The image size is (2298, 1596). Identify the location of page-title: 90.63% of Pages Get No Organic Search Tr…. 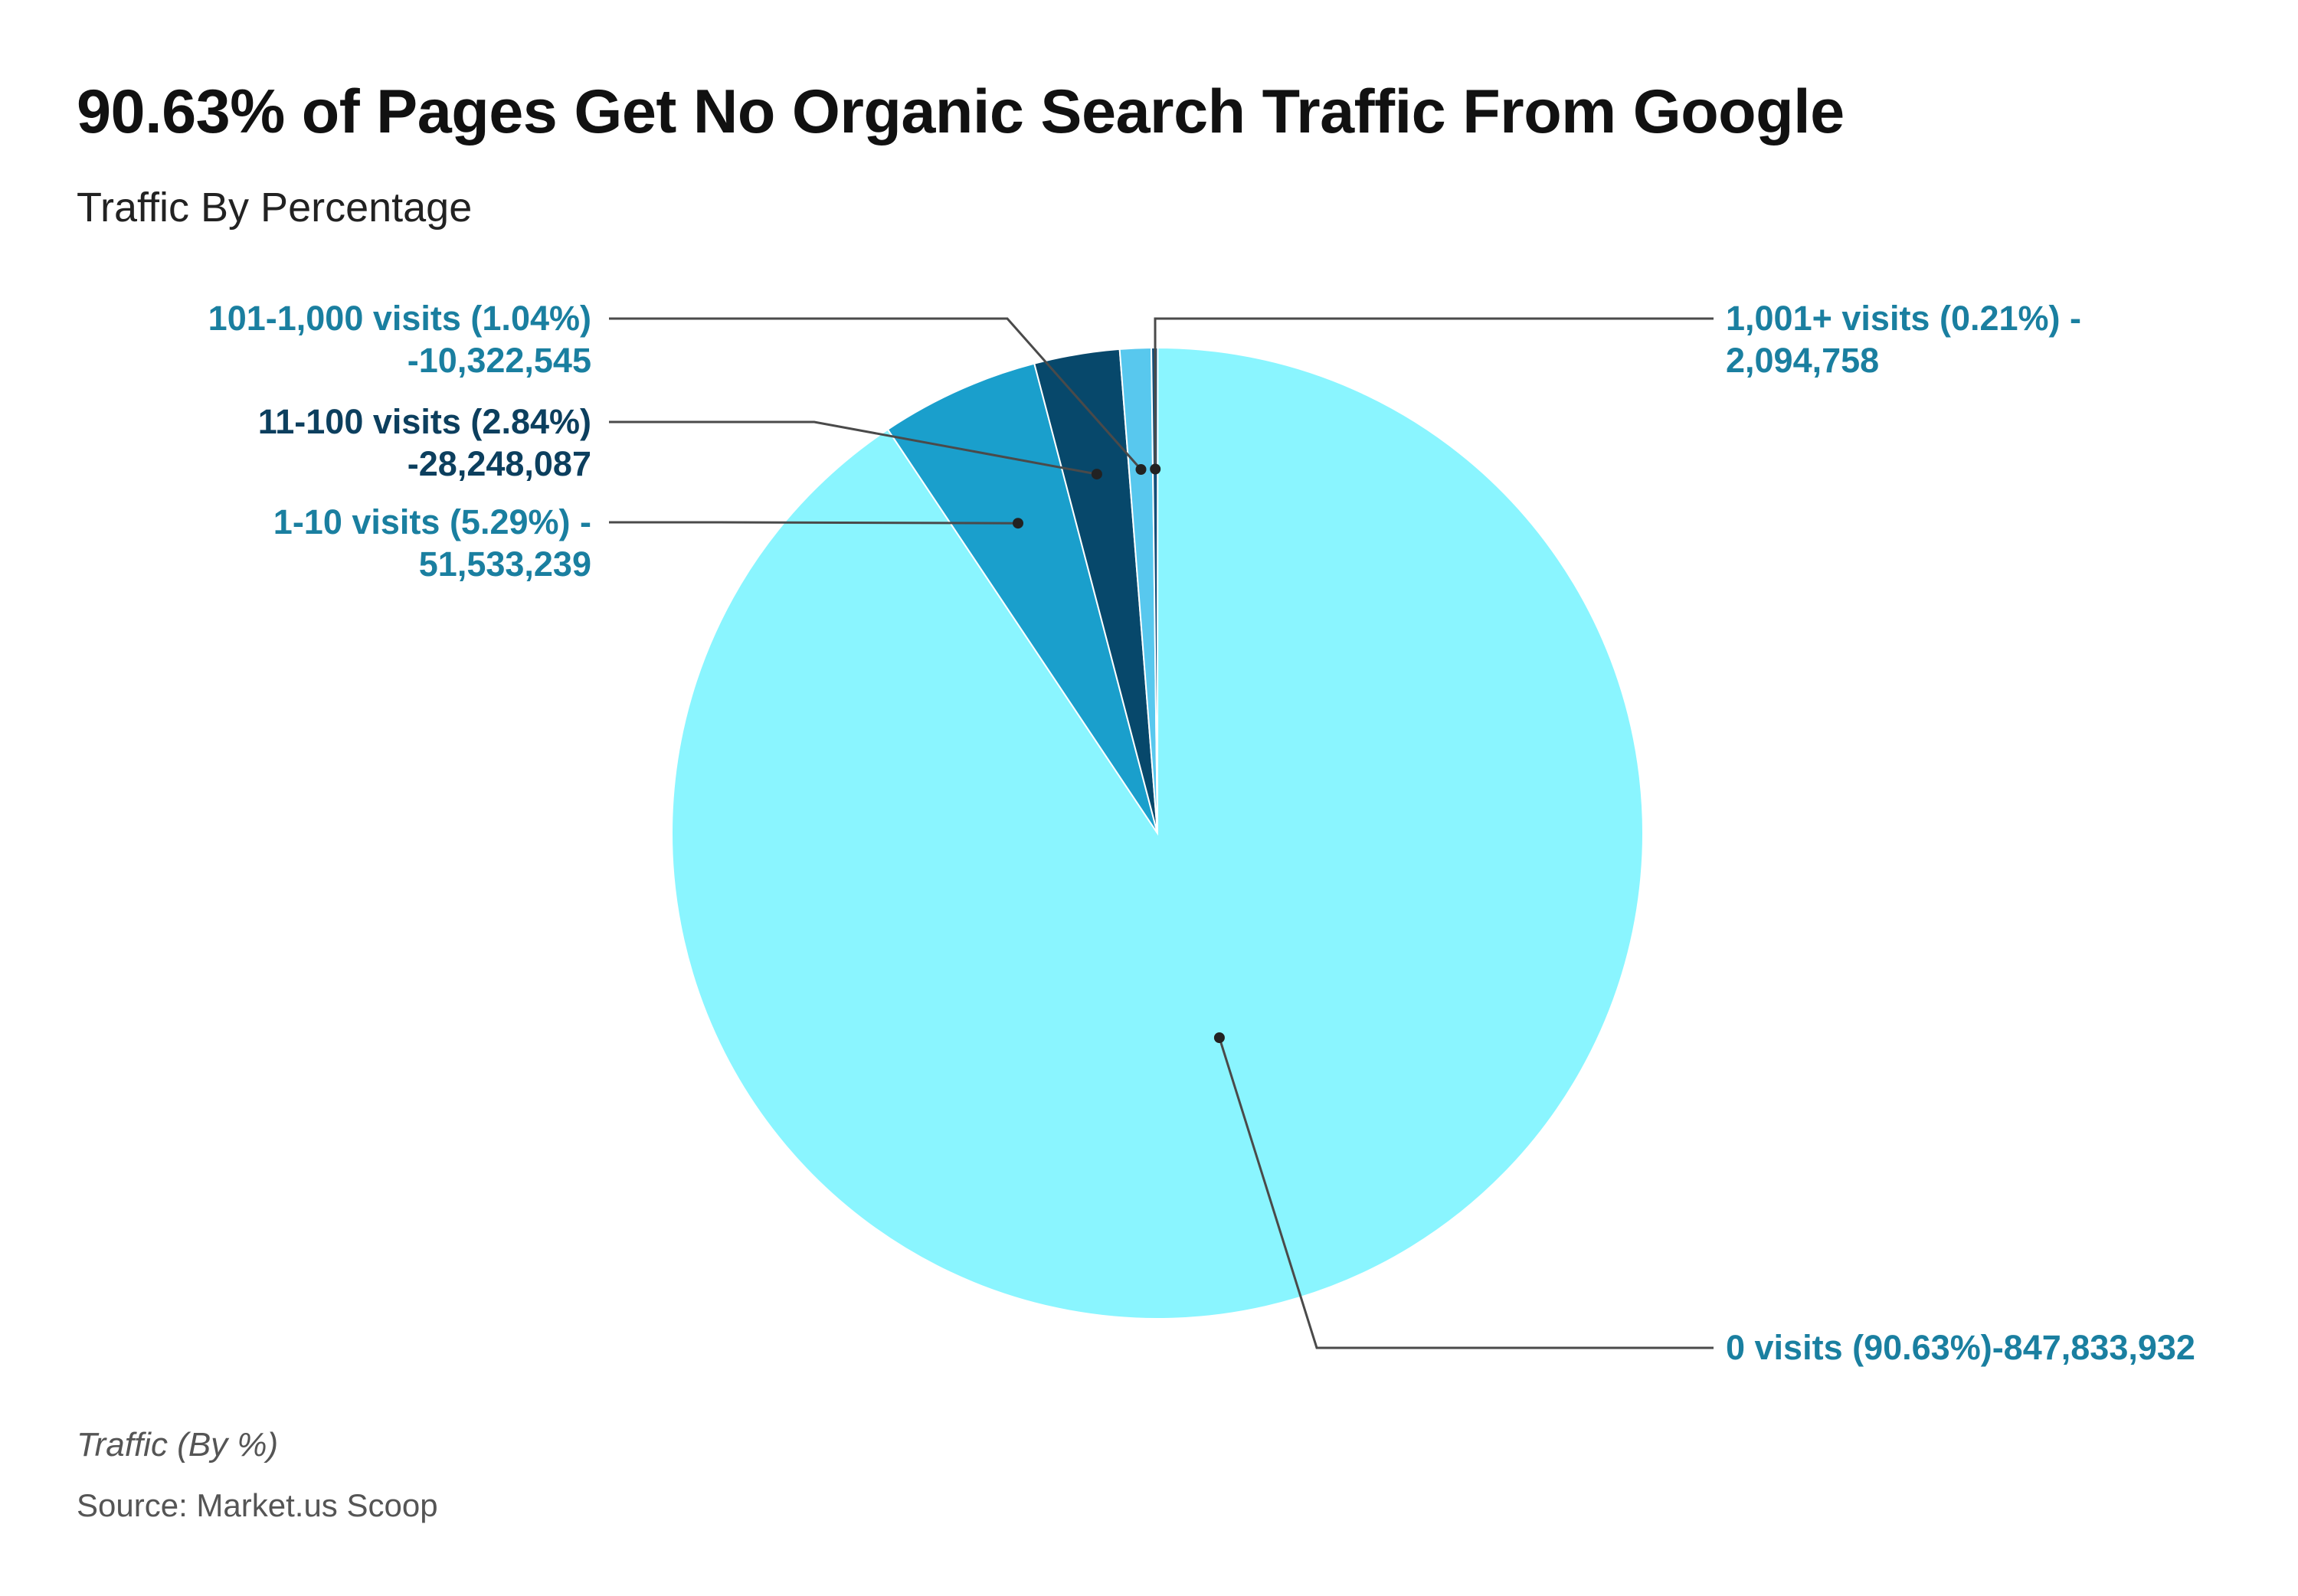
(961, 112).